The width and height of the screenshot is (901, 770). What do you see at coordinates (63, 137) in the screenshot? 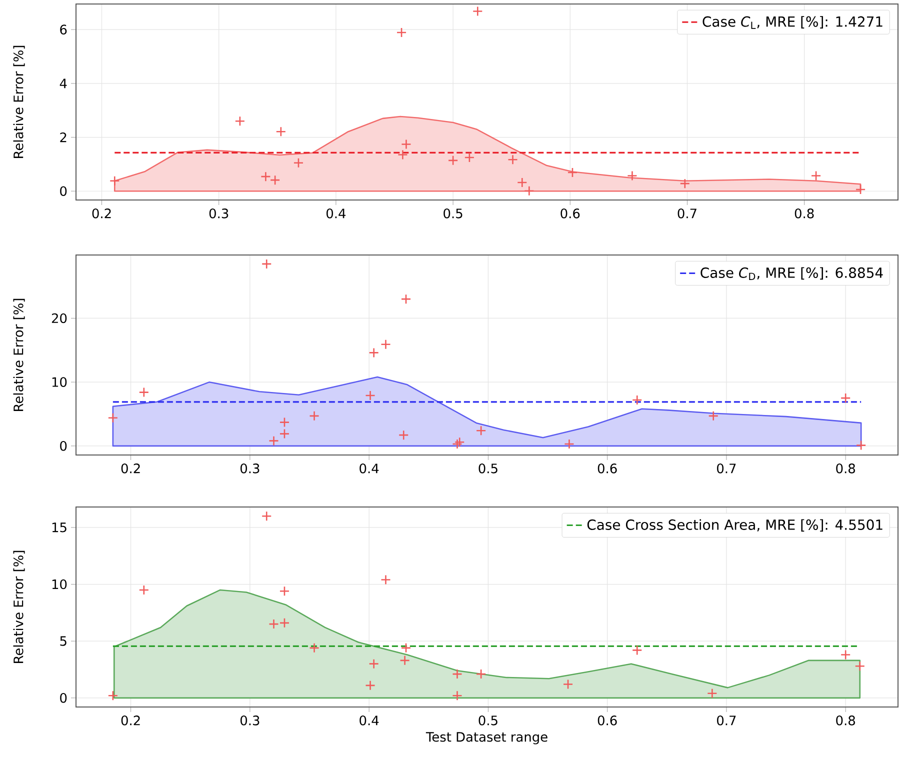
I see `y-tick-label: 2` at bounding box center [63, 137].